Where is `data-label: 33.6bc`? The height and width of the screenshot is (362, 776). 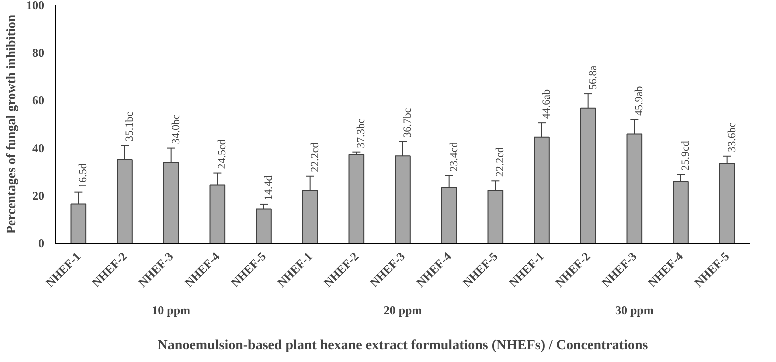
data-label: 33.6bc is located at coordinates (732, 137).